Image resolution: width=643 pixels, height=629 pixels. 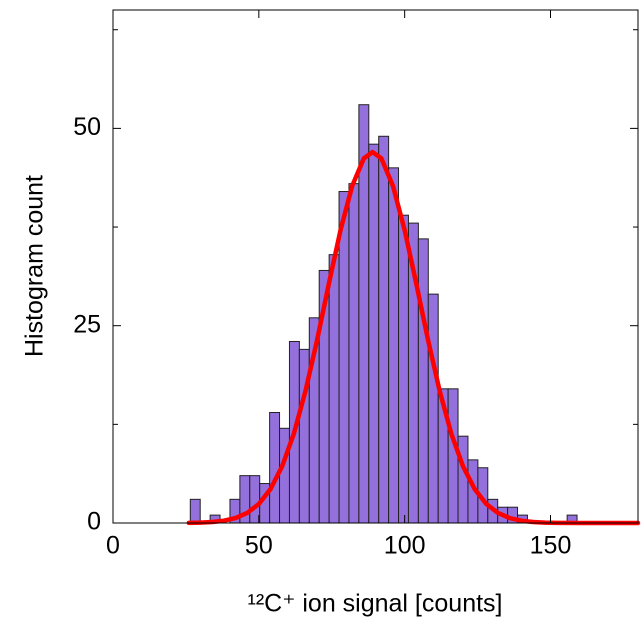 I want to click on x-tick-label: 50, so click(x=259, y=546).